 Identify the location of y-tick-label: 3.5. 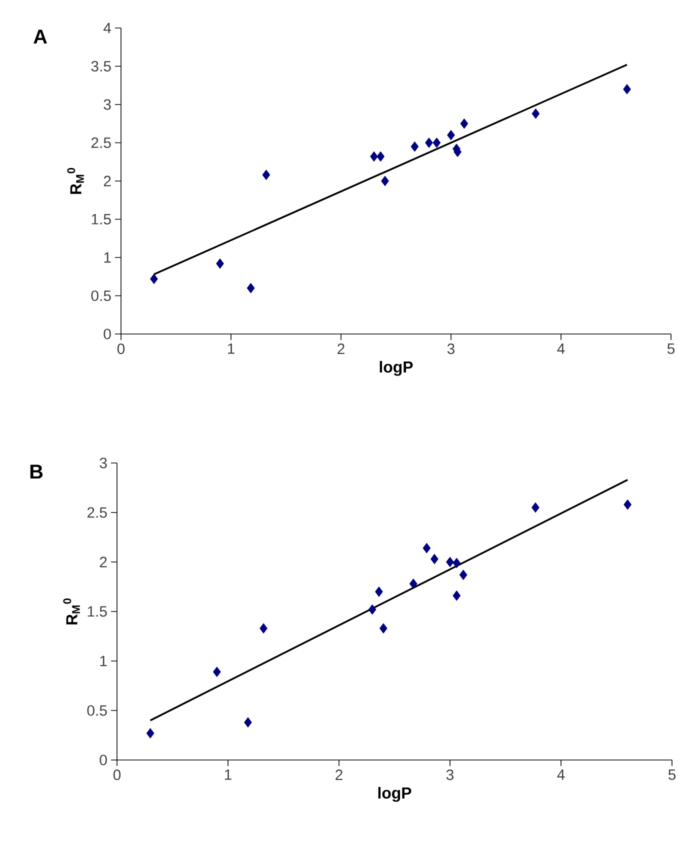
(101, 66).